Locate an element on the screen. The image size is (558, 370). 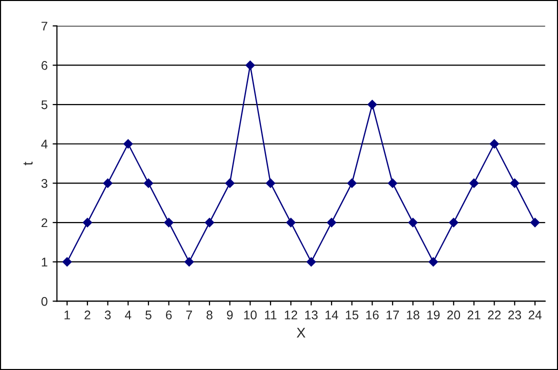
x-tick-label: 18 is located at coordinates (413, 315).